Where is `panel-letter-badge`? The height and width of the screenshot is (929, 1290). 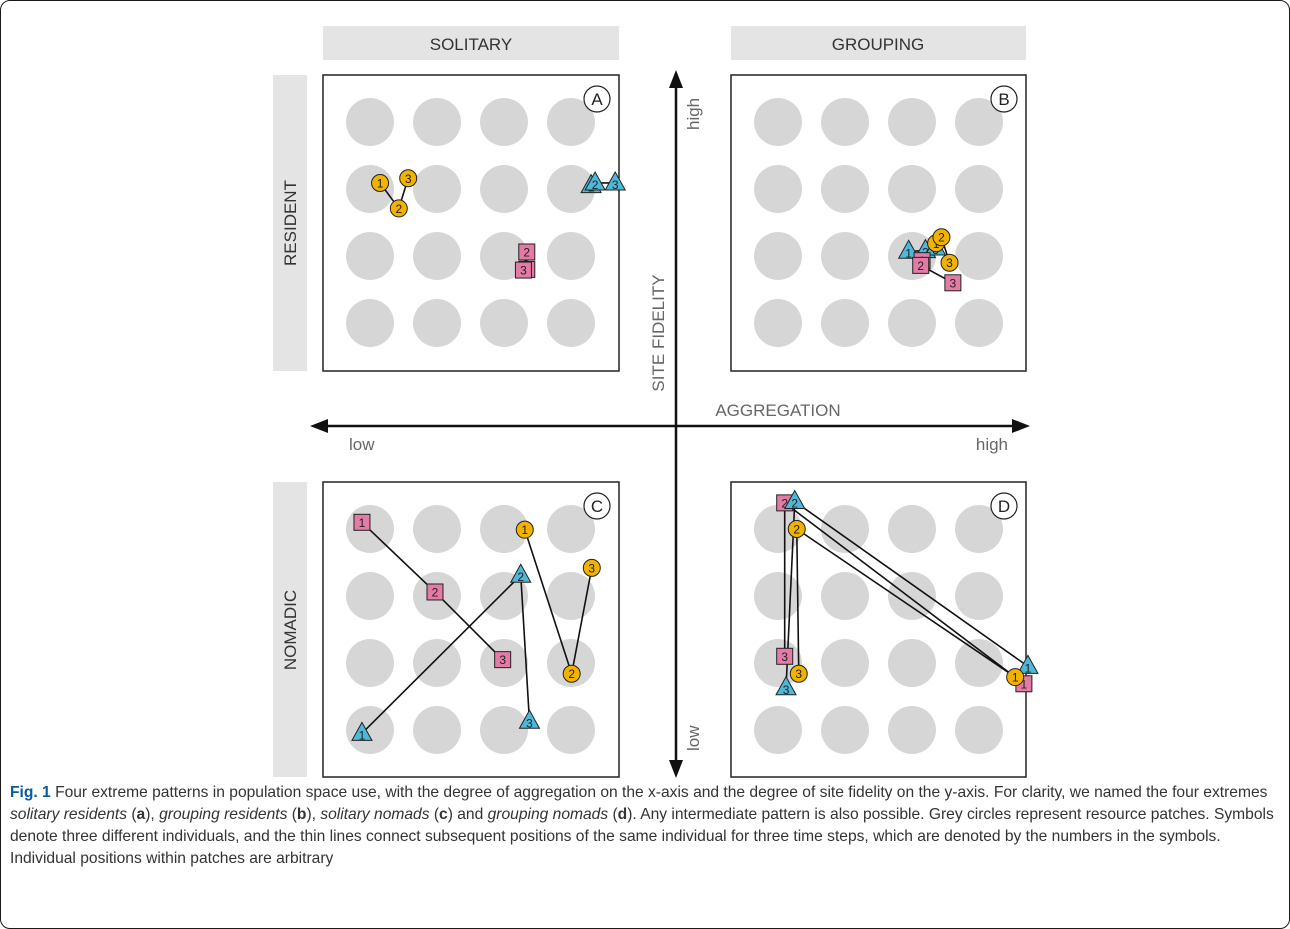 panel-letter-badge is located at coordinates (1004, 99).